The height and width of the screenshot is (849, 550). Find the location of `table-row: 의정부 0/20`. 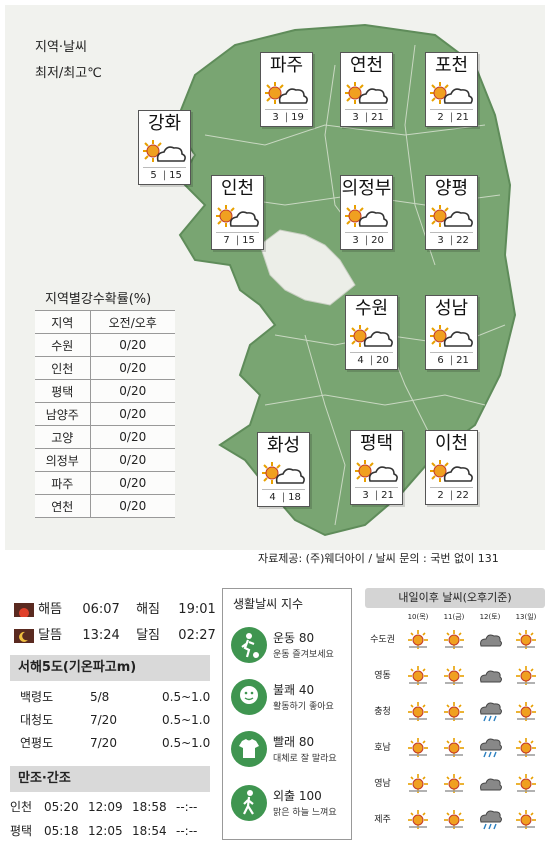

table-row: 의정부 0/20 is located at coordinates (105, 460).